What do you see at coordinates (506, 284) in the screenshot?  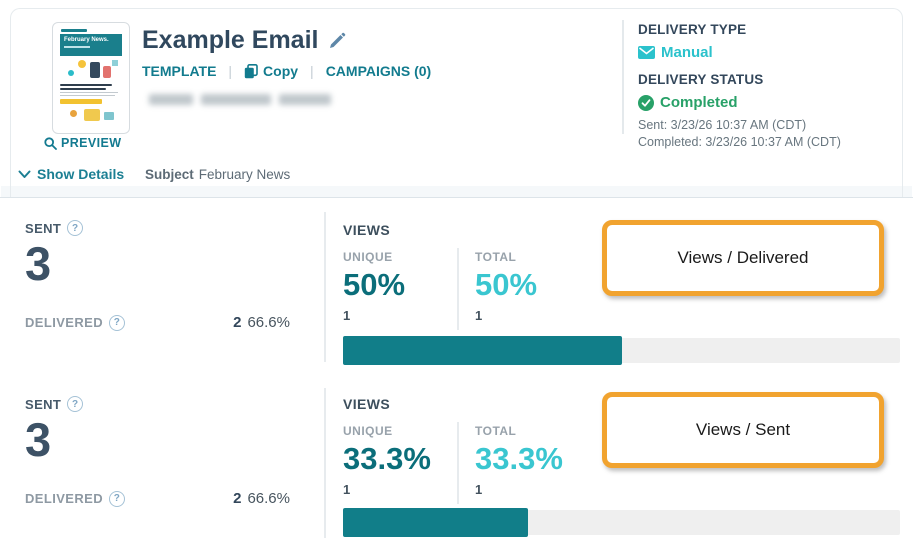 I see `total-pct: 50%` at bounding box center [506, 284].